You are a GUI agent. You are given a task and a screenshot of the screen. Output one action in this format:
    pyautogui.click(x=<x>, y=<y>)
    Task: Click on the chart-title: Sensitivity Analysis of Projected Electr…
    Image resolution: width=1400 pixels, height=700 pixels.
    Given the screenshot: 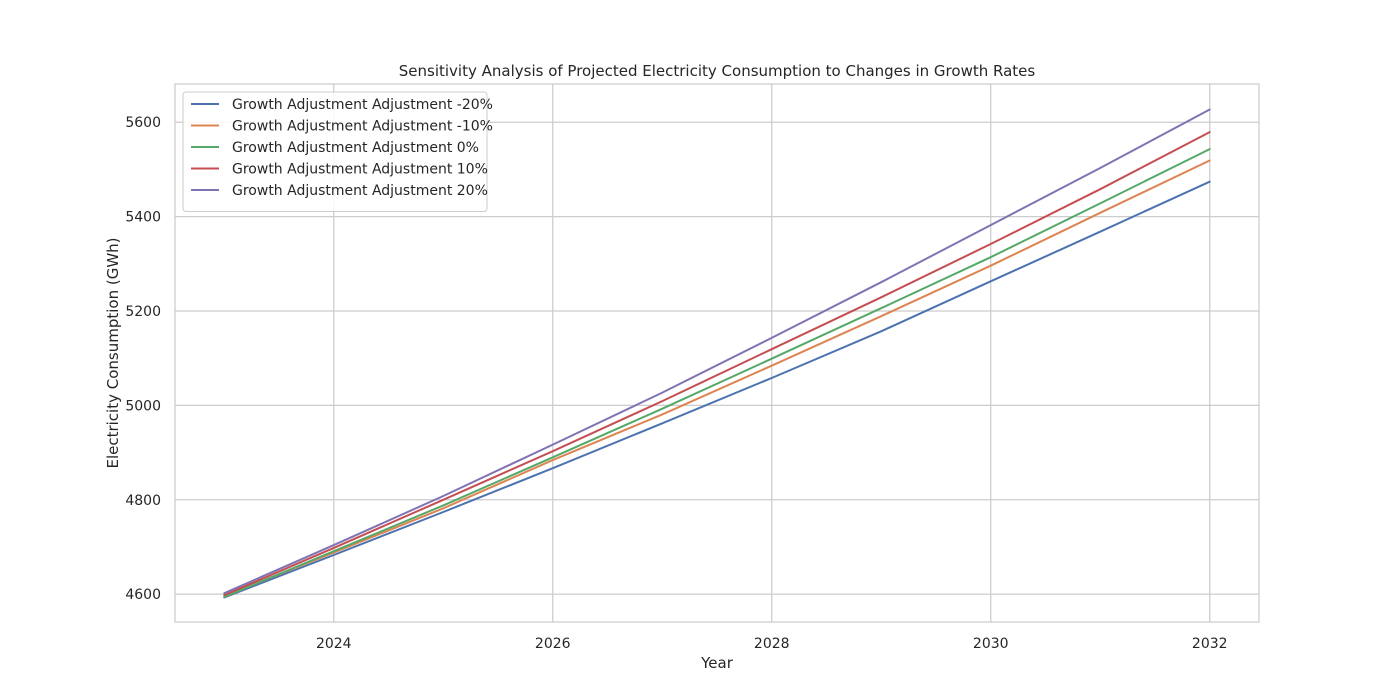 What is the action you would take?
    pyautogui.click(x=717, y=71)
    